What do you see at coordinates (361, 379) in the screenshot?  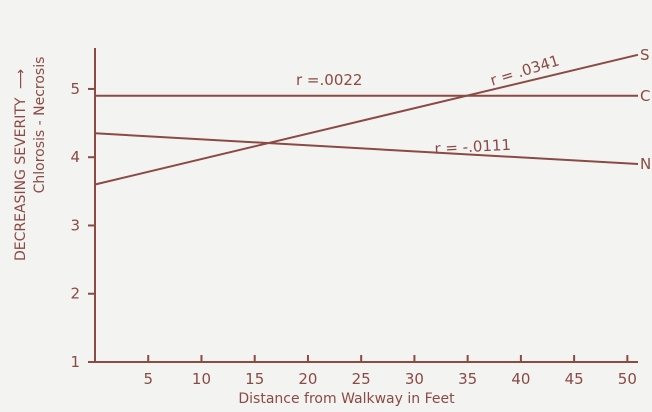 I see `x-tick-label-25: 25` at bounding box center [361, 379].